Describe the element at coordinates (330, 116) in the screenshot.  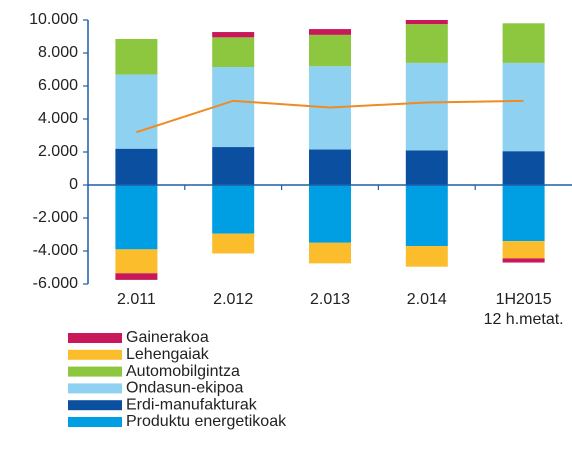
I see `line-series` at that location.